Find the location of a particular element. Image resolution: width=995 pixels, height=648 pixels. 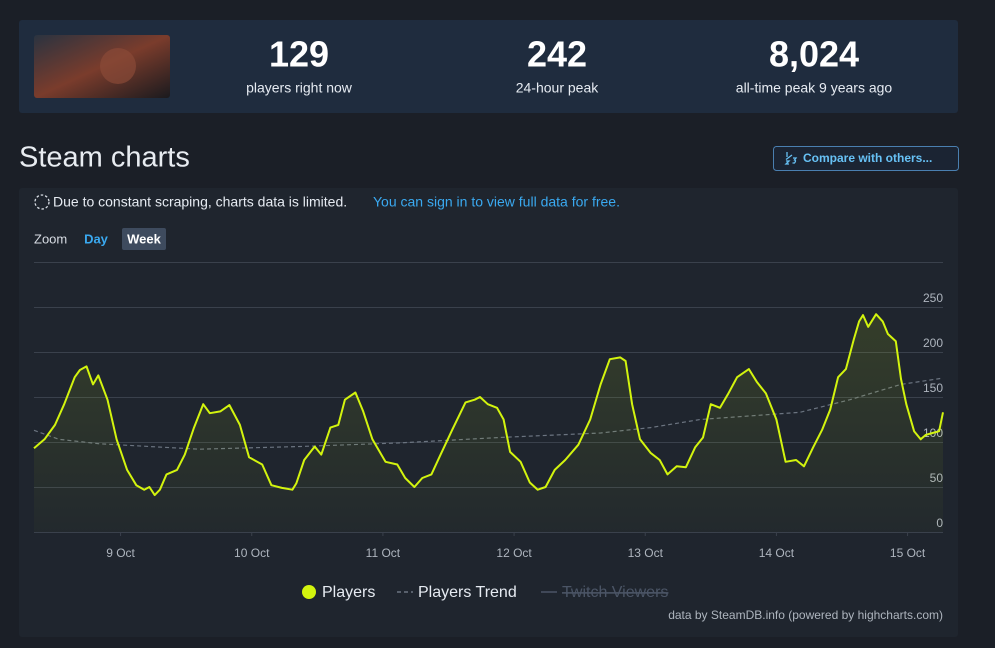

stat-value: 242 is located at coordinates (557, 54).